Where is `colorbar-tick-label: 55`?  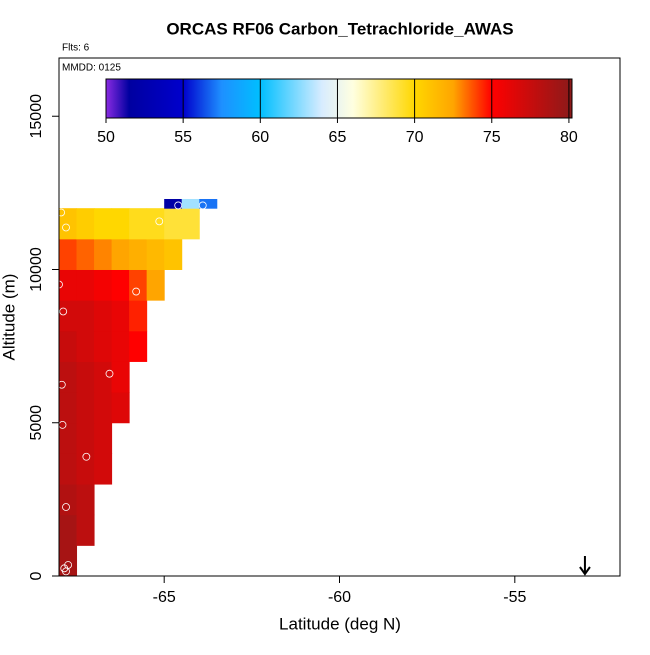 colorbar-tick-label: 55 is located at coordinates (183, 137).